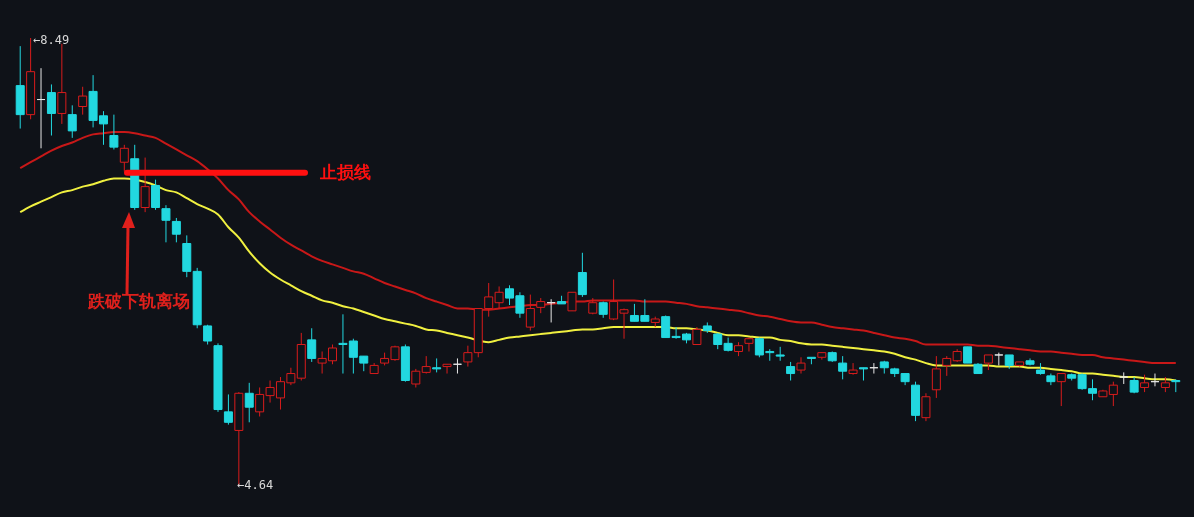  I want to click on annotation: ←8.49, so click(51, 40).